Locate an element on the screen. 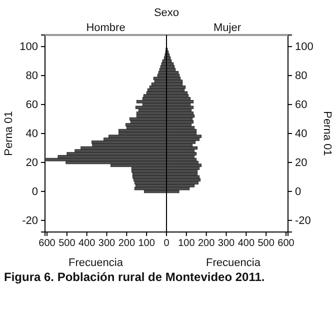 The height and width of the screenshot is (313, 336). text: Figura 6. Población rural de Montevideo 2011. is located at coordinates (134, 277).